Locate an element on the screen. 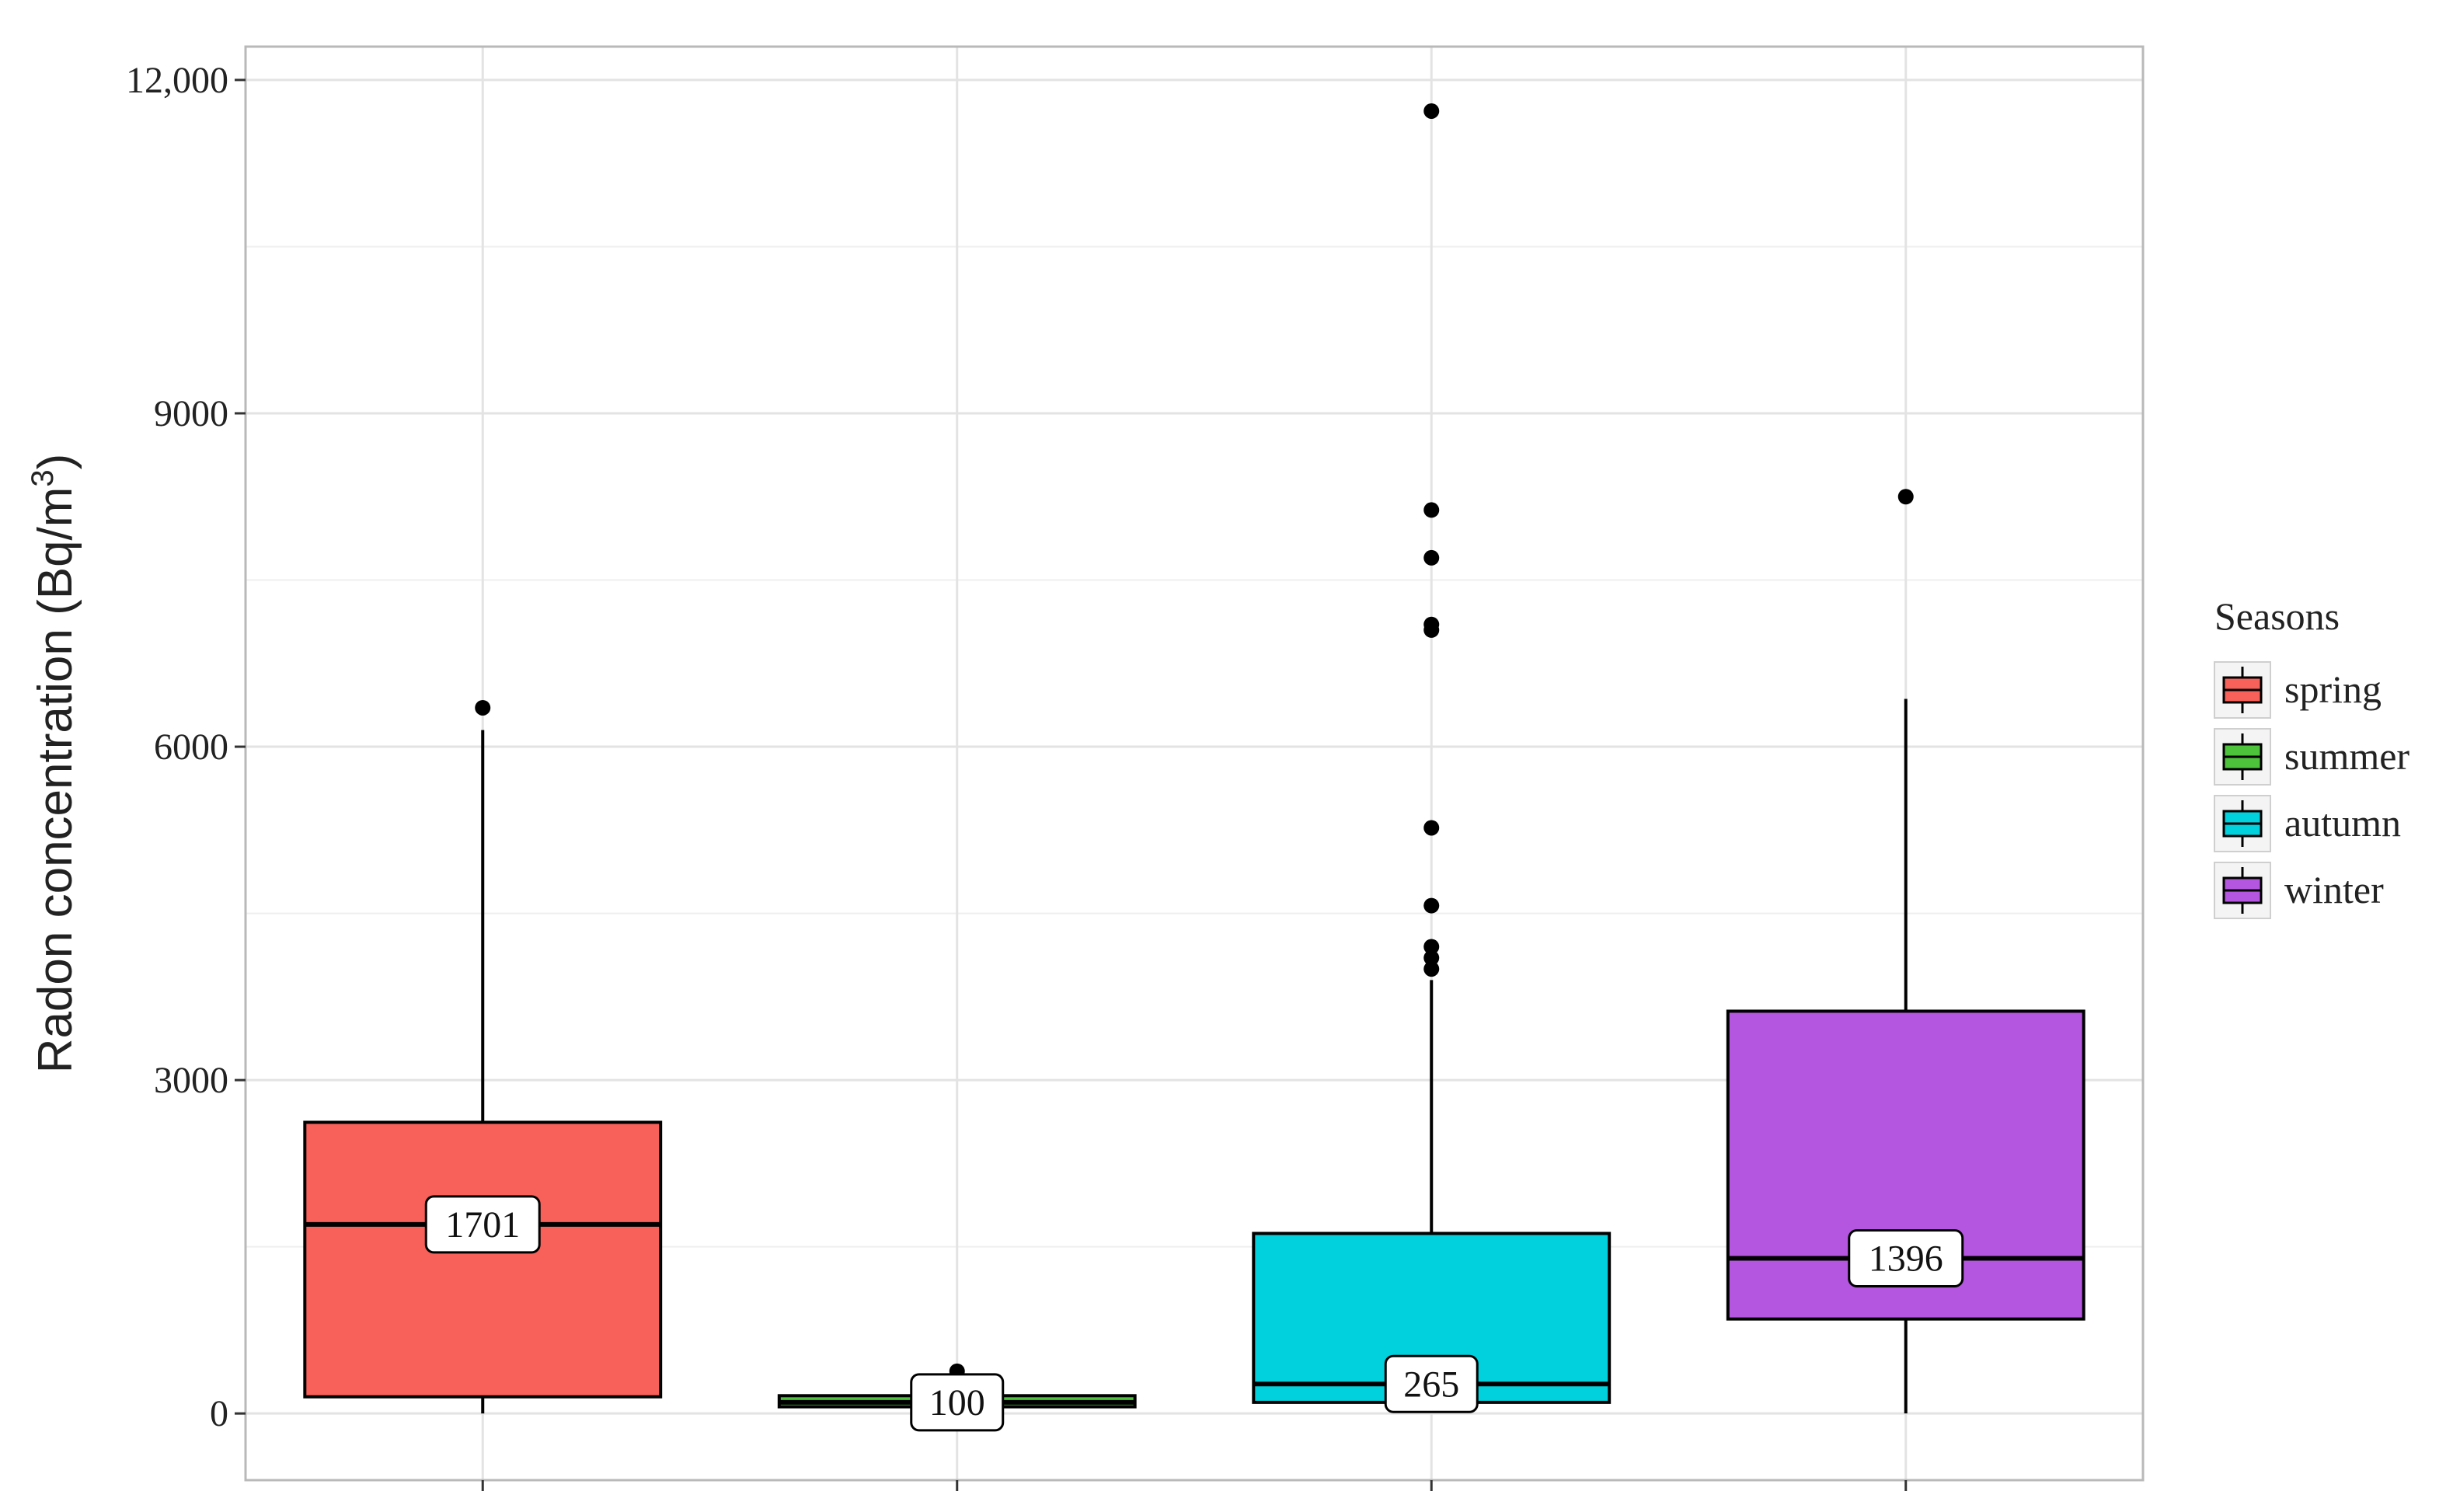  legend-label: autumn is located at coordinates (2342, 823).